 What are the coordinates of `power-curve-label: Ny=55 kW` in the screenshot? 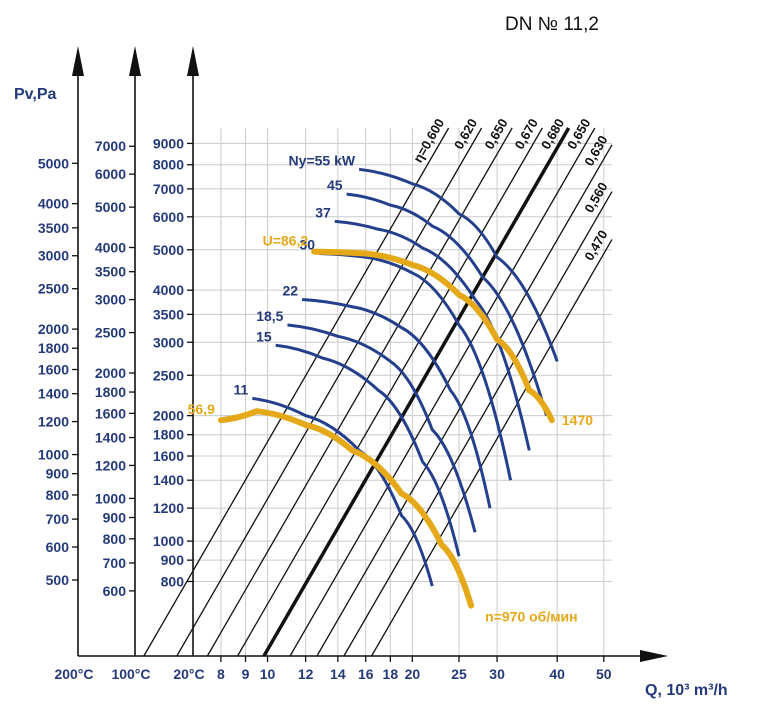 It's located at (322, 160).